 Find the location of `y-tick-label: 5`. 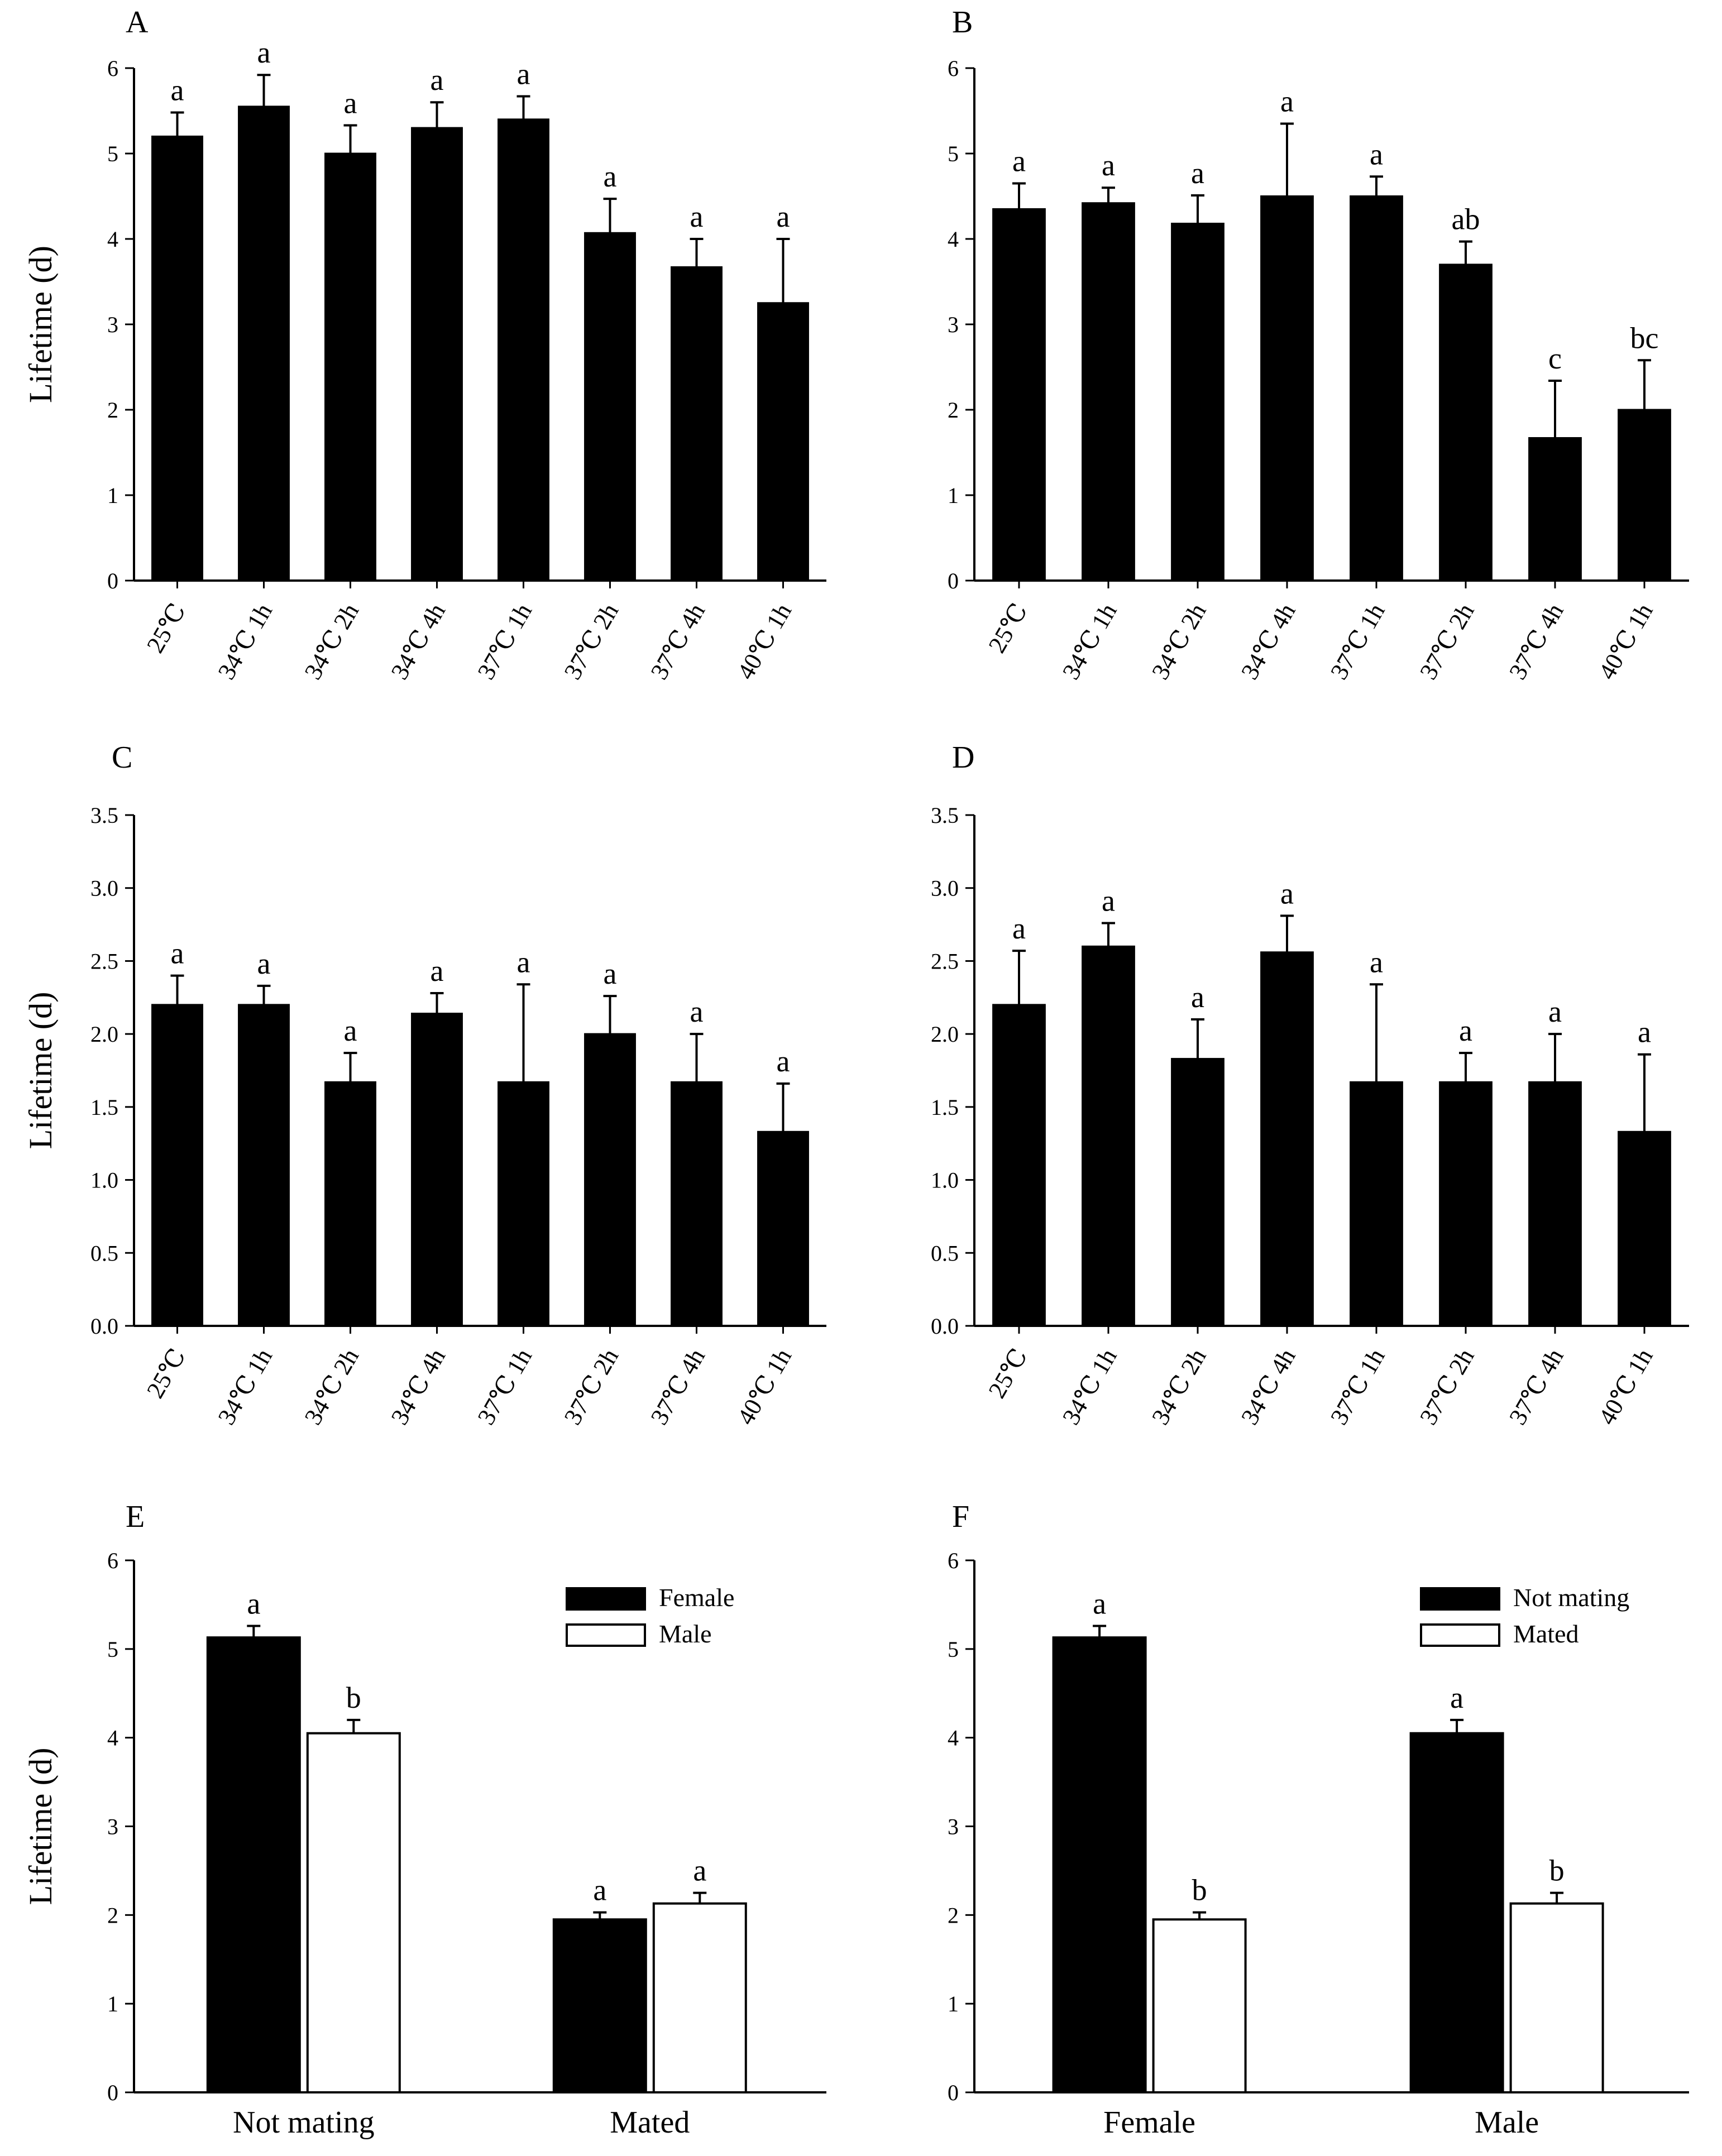

y-tick-label: 5 is located at coordinates (112, 1649).